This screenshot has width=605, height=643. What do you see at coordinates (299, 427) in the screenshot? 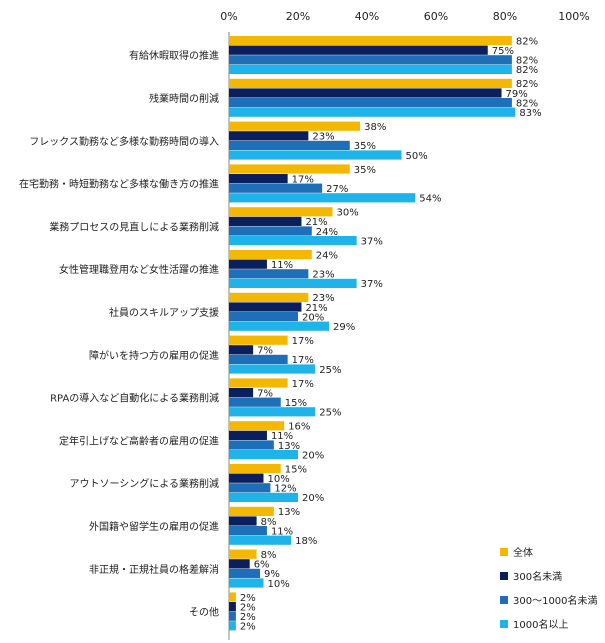
I see `data-label: 16%` at bounding box center [299, 427].